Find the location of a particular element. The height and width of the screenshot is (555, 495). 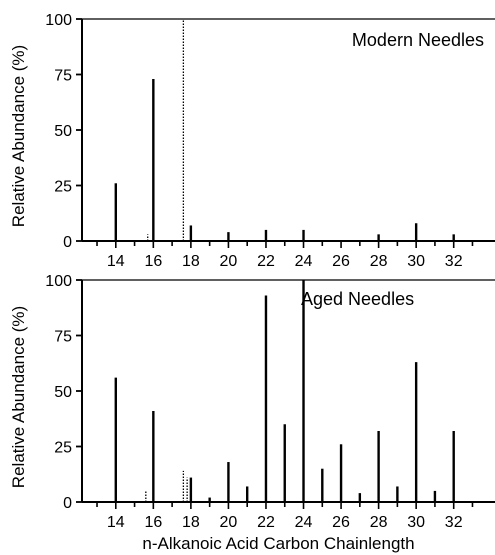

panel-label: Modern Needles is located at coordinates (418, 40).